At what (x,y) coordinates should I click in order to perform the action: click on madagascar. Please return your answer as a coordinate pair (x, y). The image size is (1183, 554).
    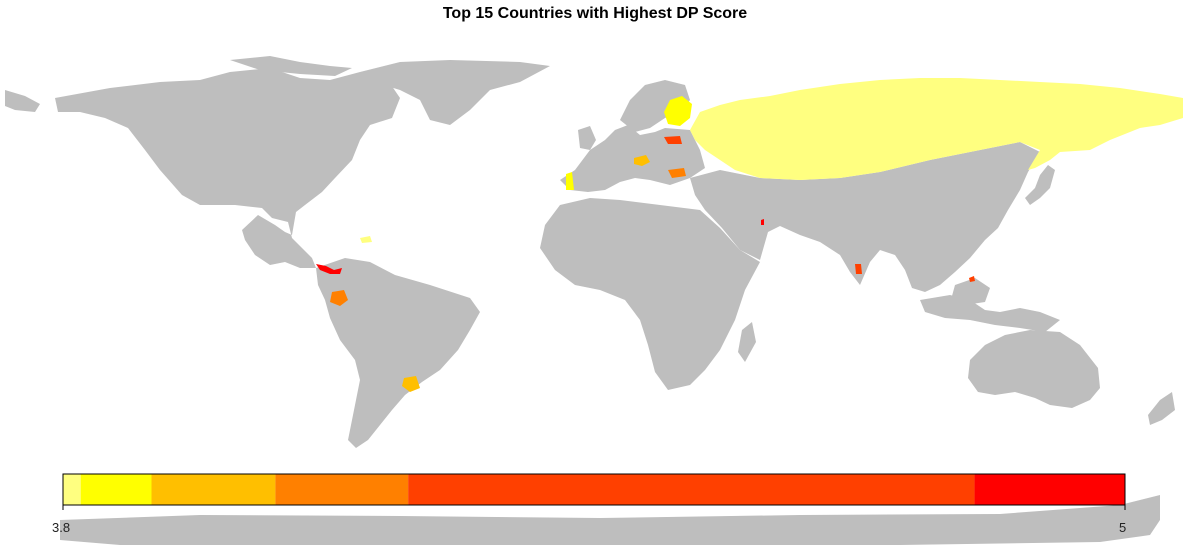
    Looking at the image, I should click on (747, 342).